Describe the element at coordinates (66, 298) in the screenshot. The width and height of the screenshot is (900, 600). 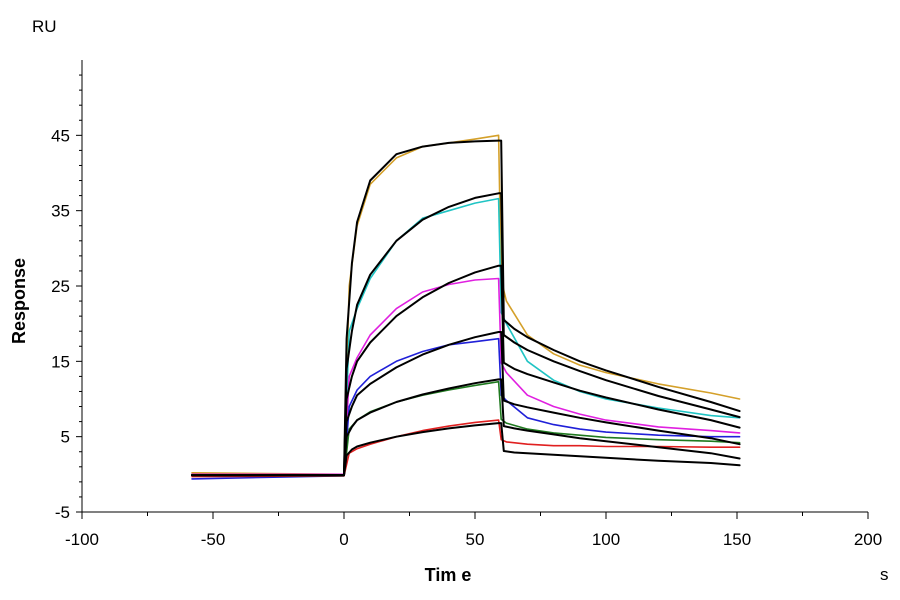
I see `y-ticks: -5 5 15 25 35 45` at that location.